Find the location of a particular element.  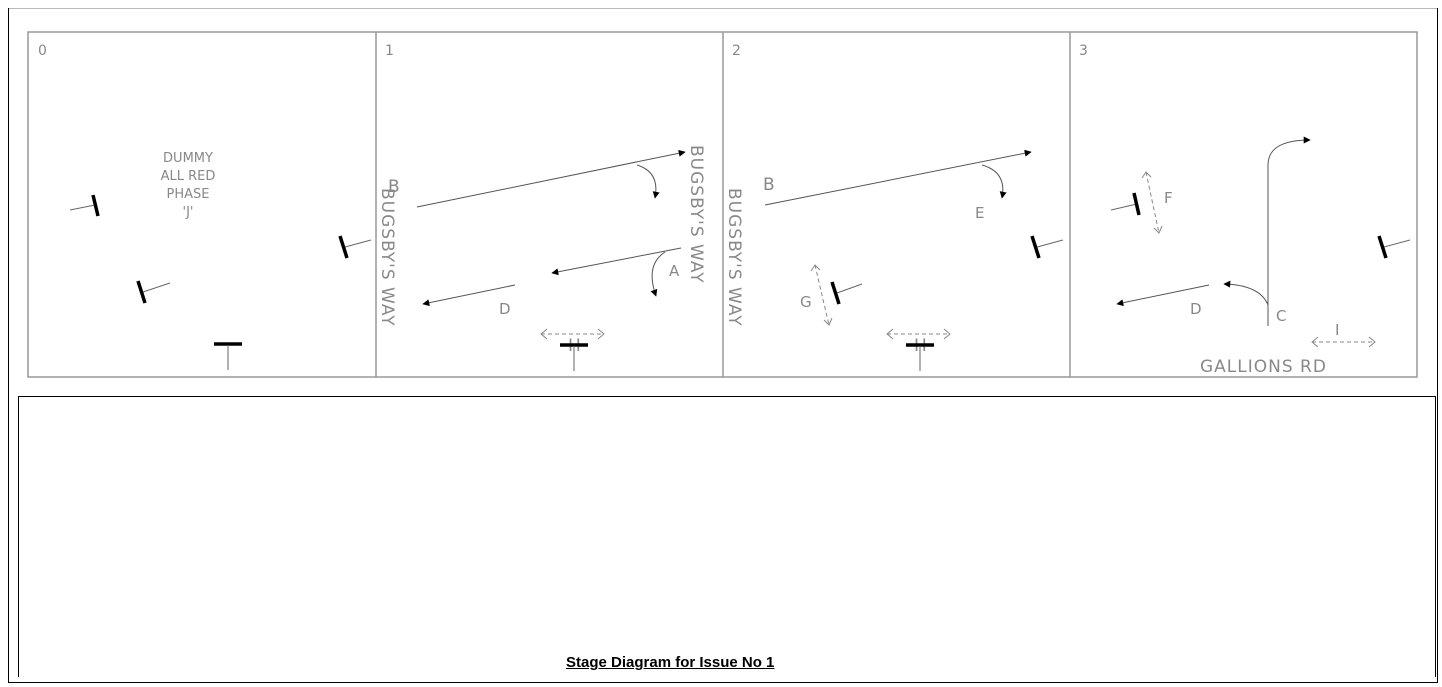

movement-label: C is located at coordinates (1281, 316).